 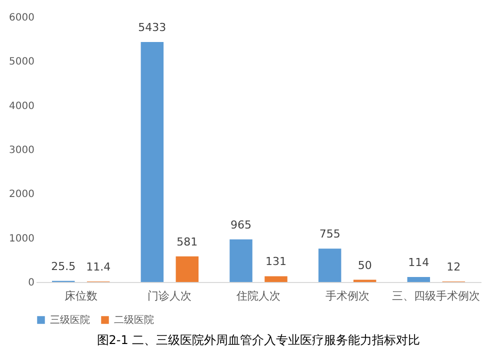 I want to click on x-tick-label: 手术例次, so click(x=347, y=296).